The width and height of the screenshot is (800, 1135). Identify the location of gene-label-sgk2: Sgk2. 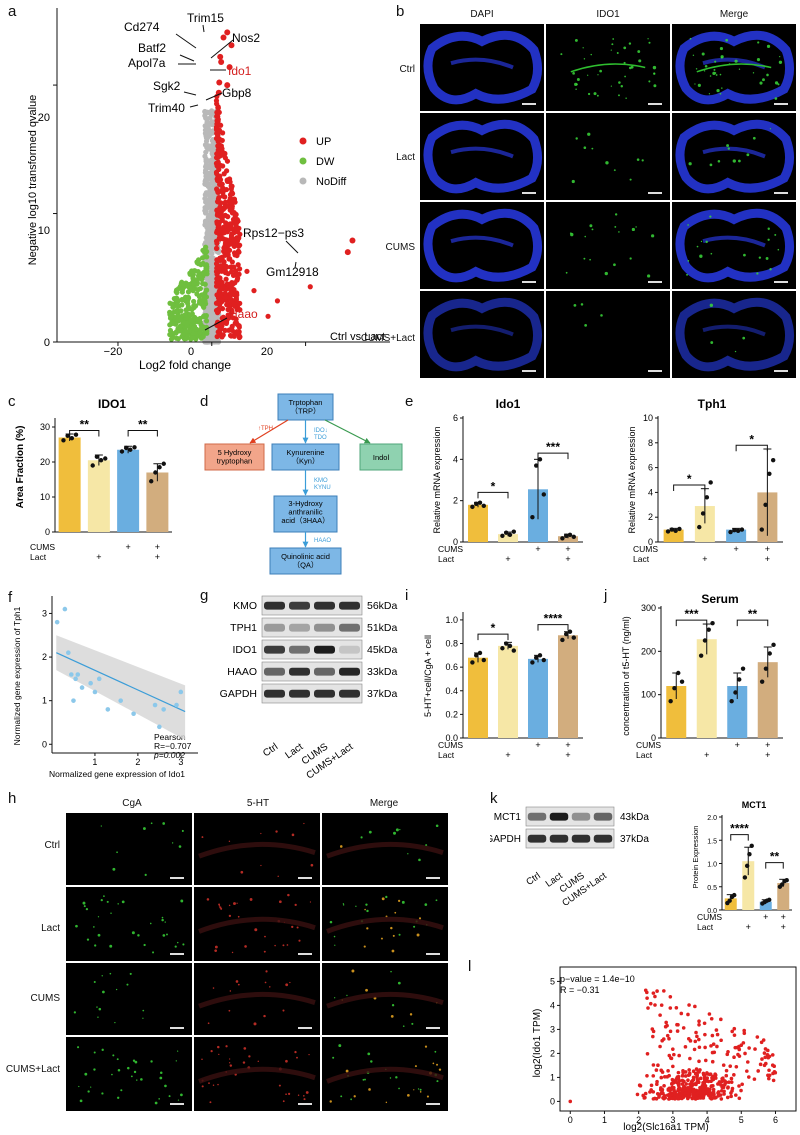
(167, 86).